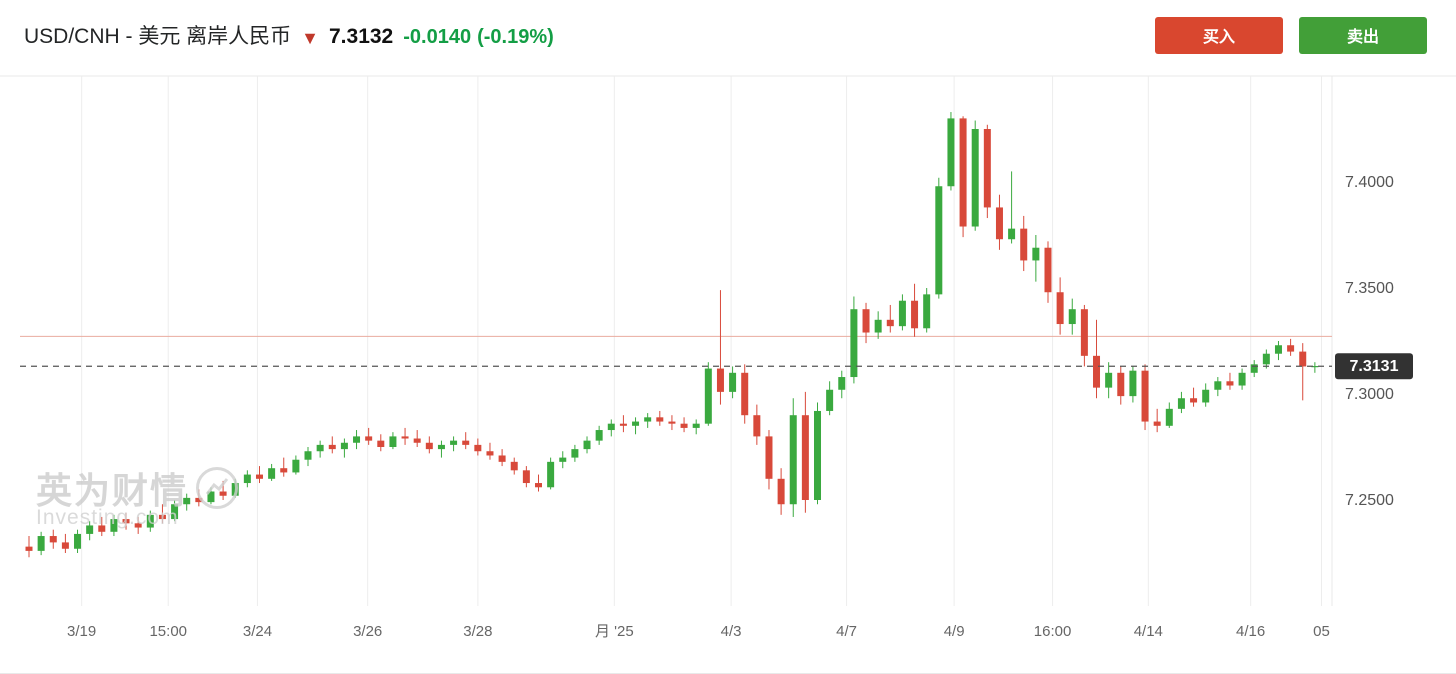 This screenshot has height=674, width=1456. What do you see at coordinates (257, 631) in the screenshot?
I see `svg-text: 3/24` at bounding box center [257, 631].